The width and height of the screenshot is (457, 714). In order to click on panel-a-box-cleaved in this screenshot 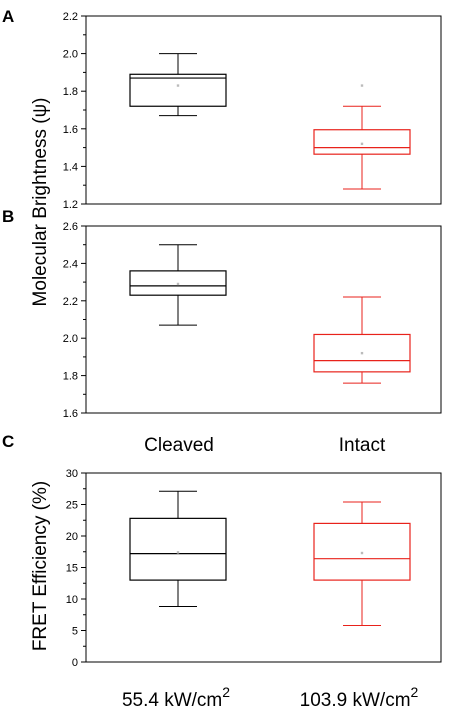, I will do `click(178, 85)`.